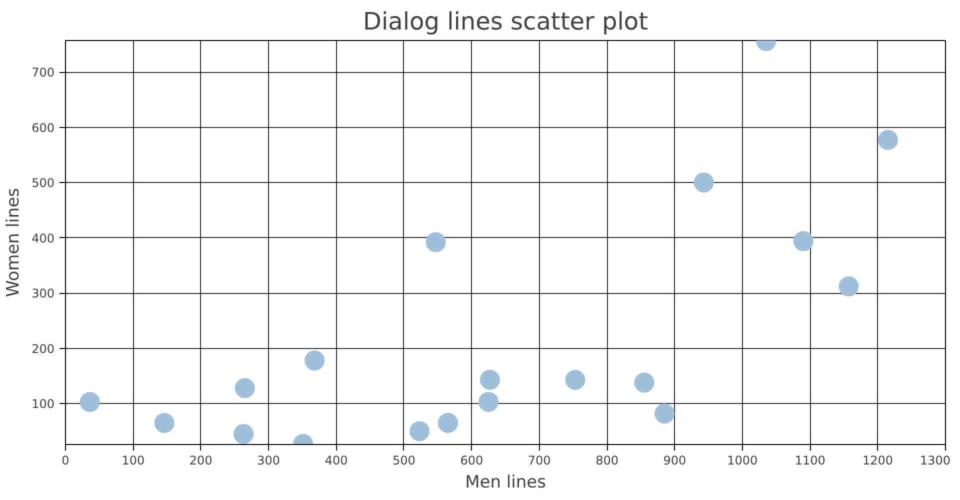 The image size is (960, 500). I want to click on y-tick-label: 400, so click(43, 238).